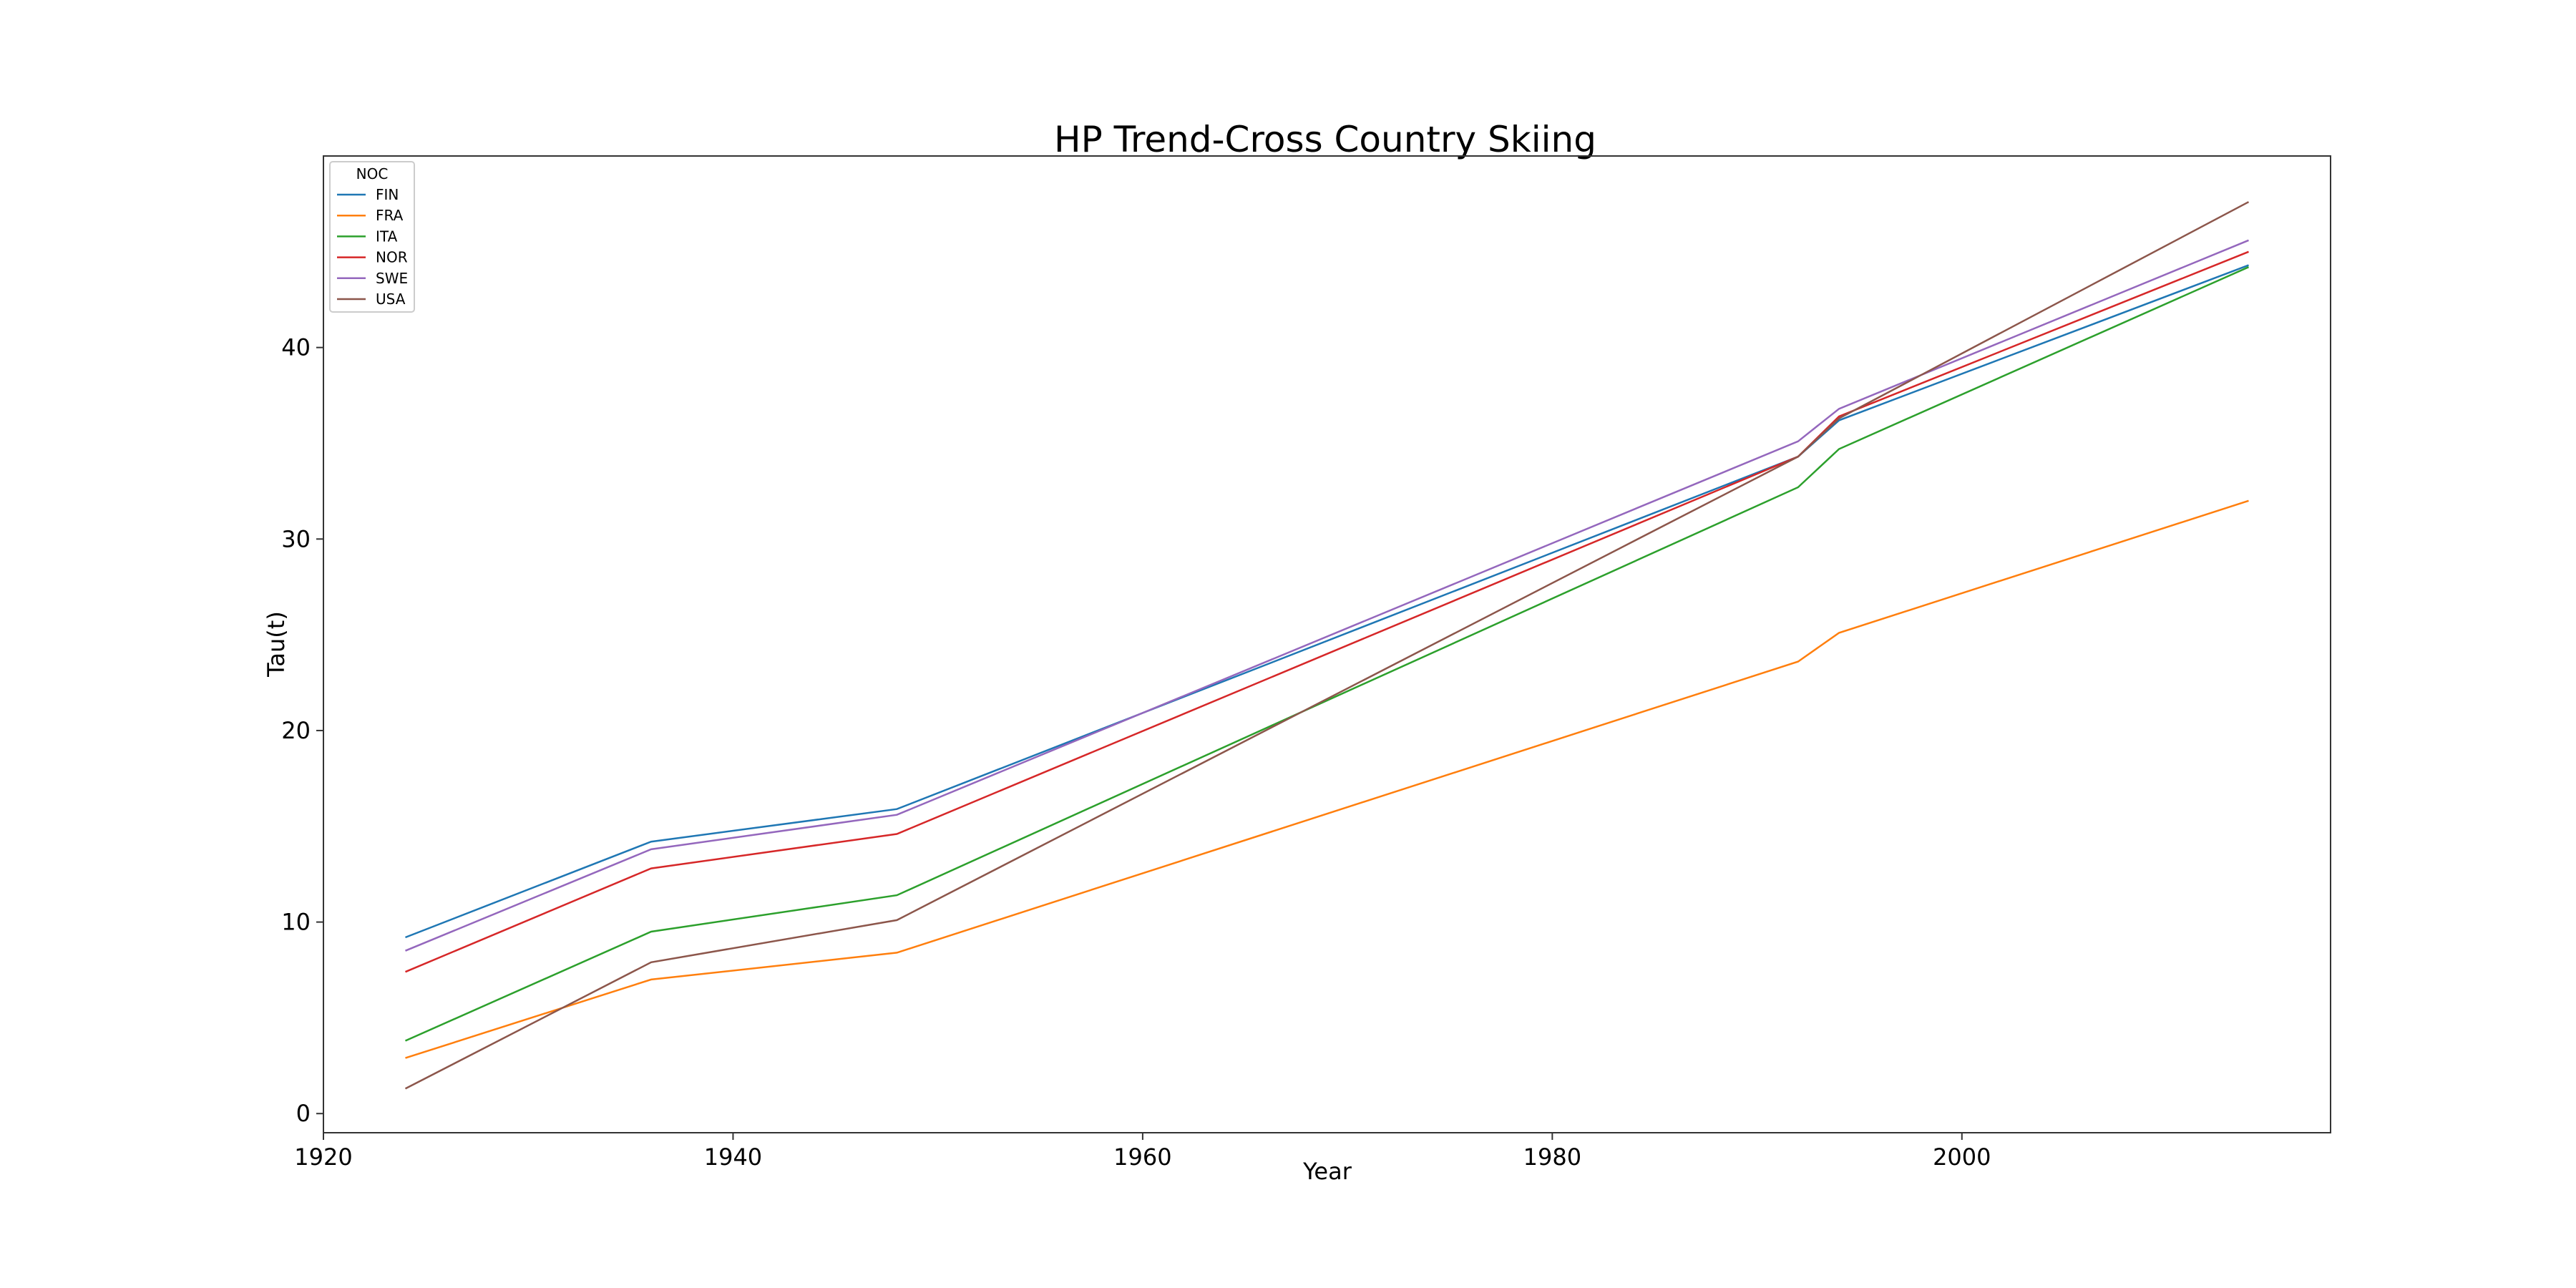 The image size is (2576, 1288). Describe the element at coordinates (733, 1157) in the screenshot. I see `x-tick-label: 1940` at that location.